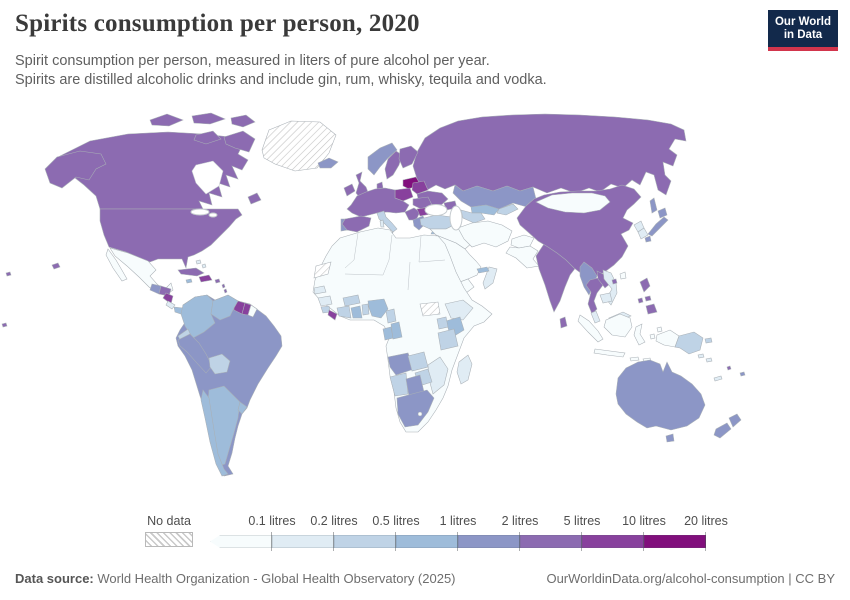  I want to click on country-taiwan, so click(623, 275).